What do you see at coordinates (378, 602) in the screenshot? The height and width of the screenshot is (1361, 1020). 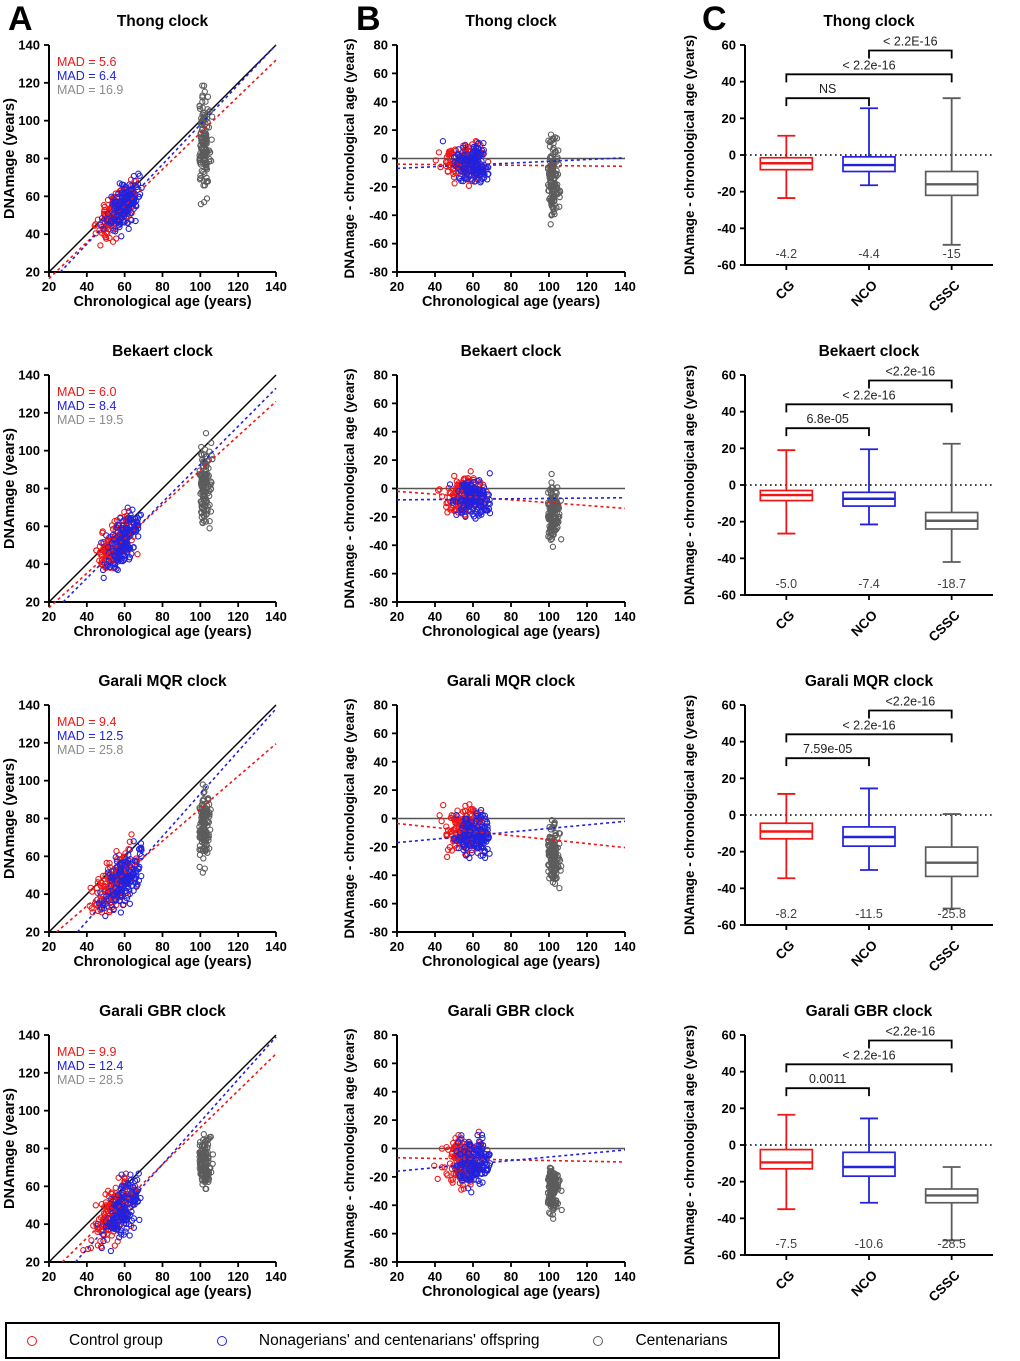 I see `y-tick-label: -80` at bounding box center [378, 602].